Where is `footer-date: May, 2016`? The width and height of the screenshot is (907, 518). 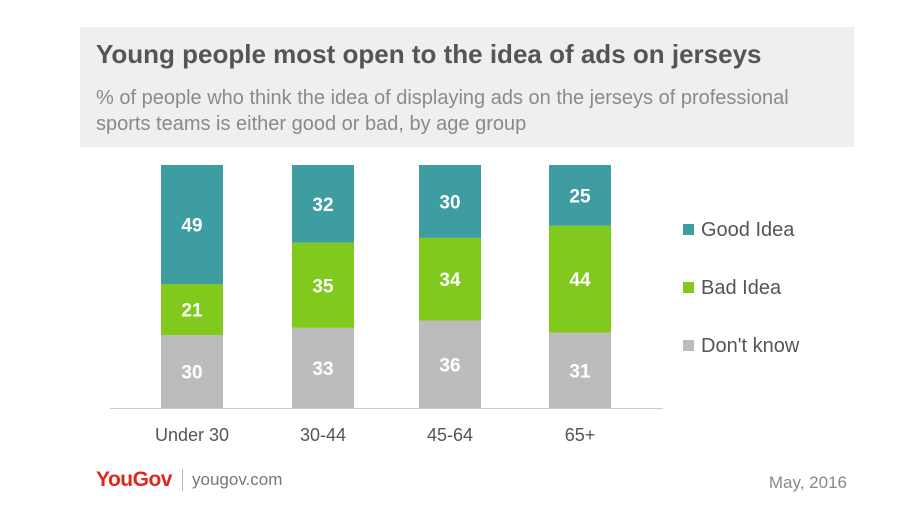
footer-date: May, 2016 is located at coordinates (807, 482).